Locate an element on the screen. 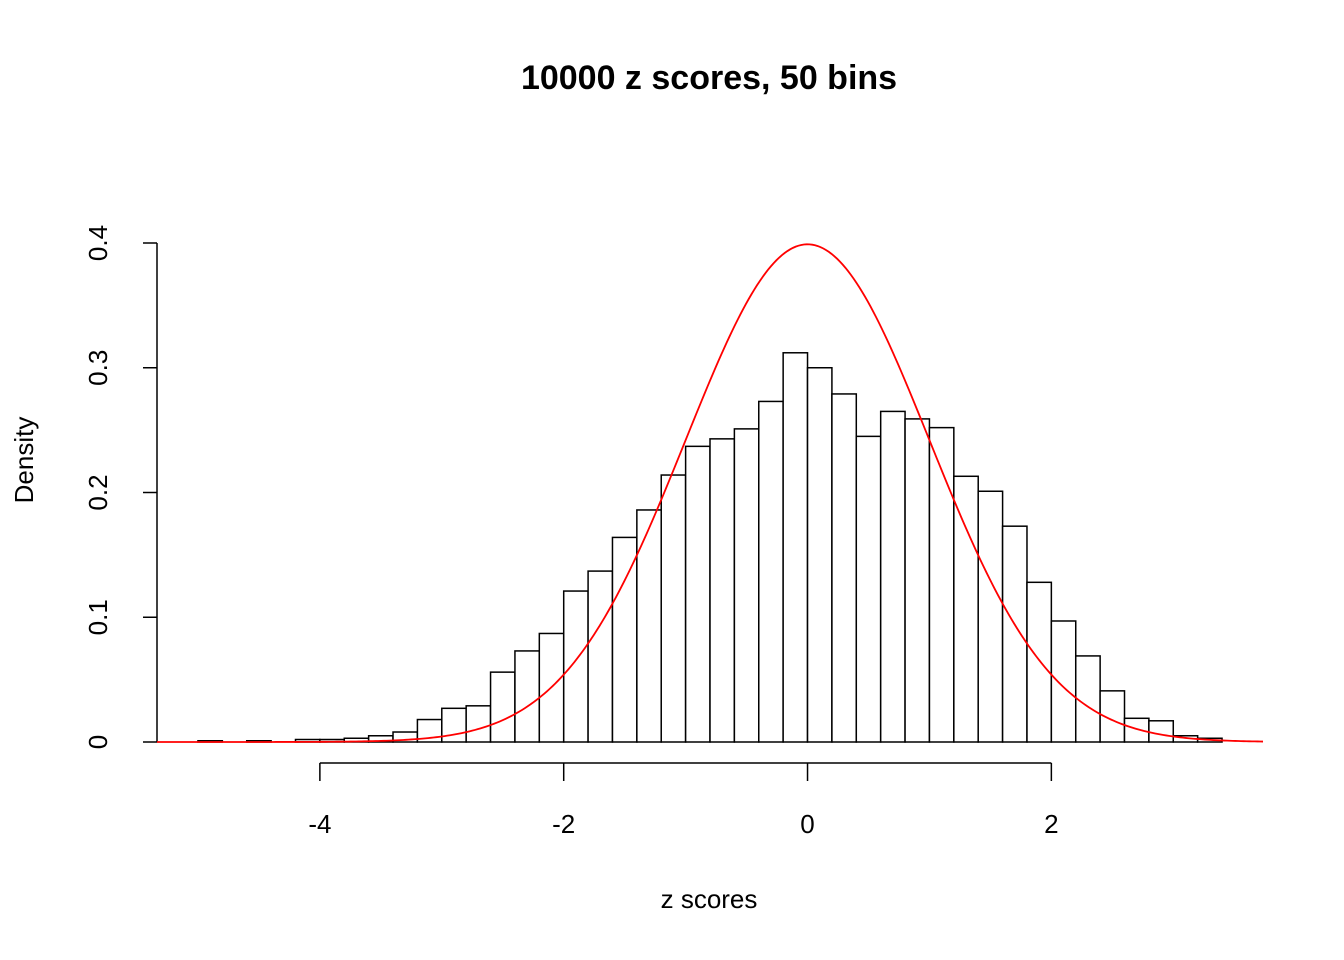 The width and height of the screenshot is (1344, 960). x-tick-label: -2 is located at coordinates (563, 824).